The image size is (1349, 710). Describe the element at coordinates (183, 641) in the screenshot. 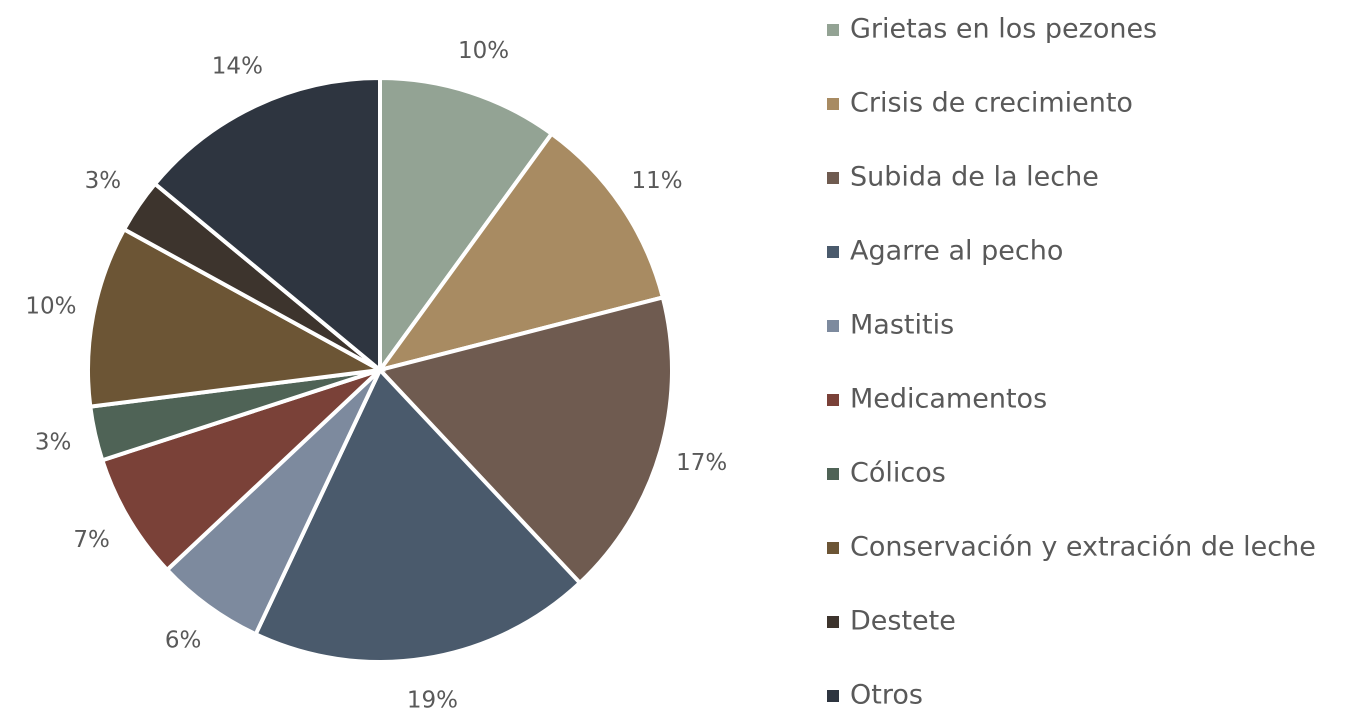

I see `data-label: 6%` at that location.